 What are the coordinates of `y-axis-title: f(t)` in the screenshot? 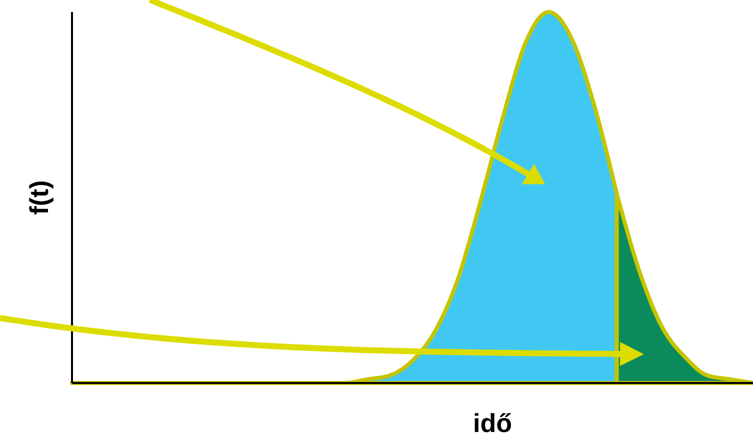 It's located at (39, 197).